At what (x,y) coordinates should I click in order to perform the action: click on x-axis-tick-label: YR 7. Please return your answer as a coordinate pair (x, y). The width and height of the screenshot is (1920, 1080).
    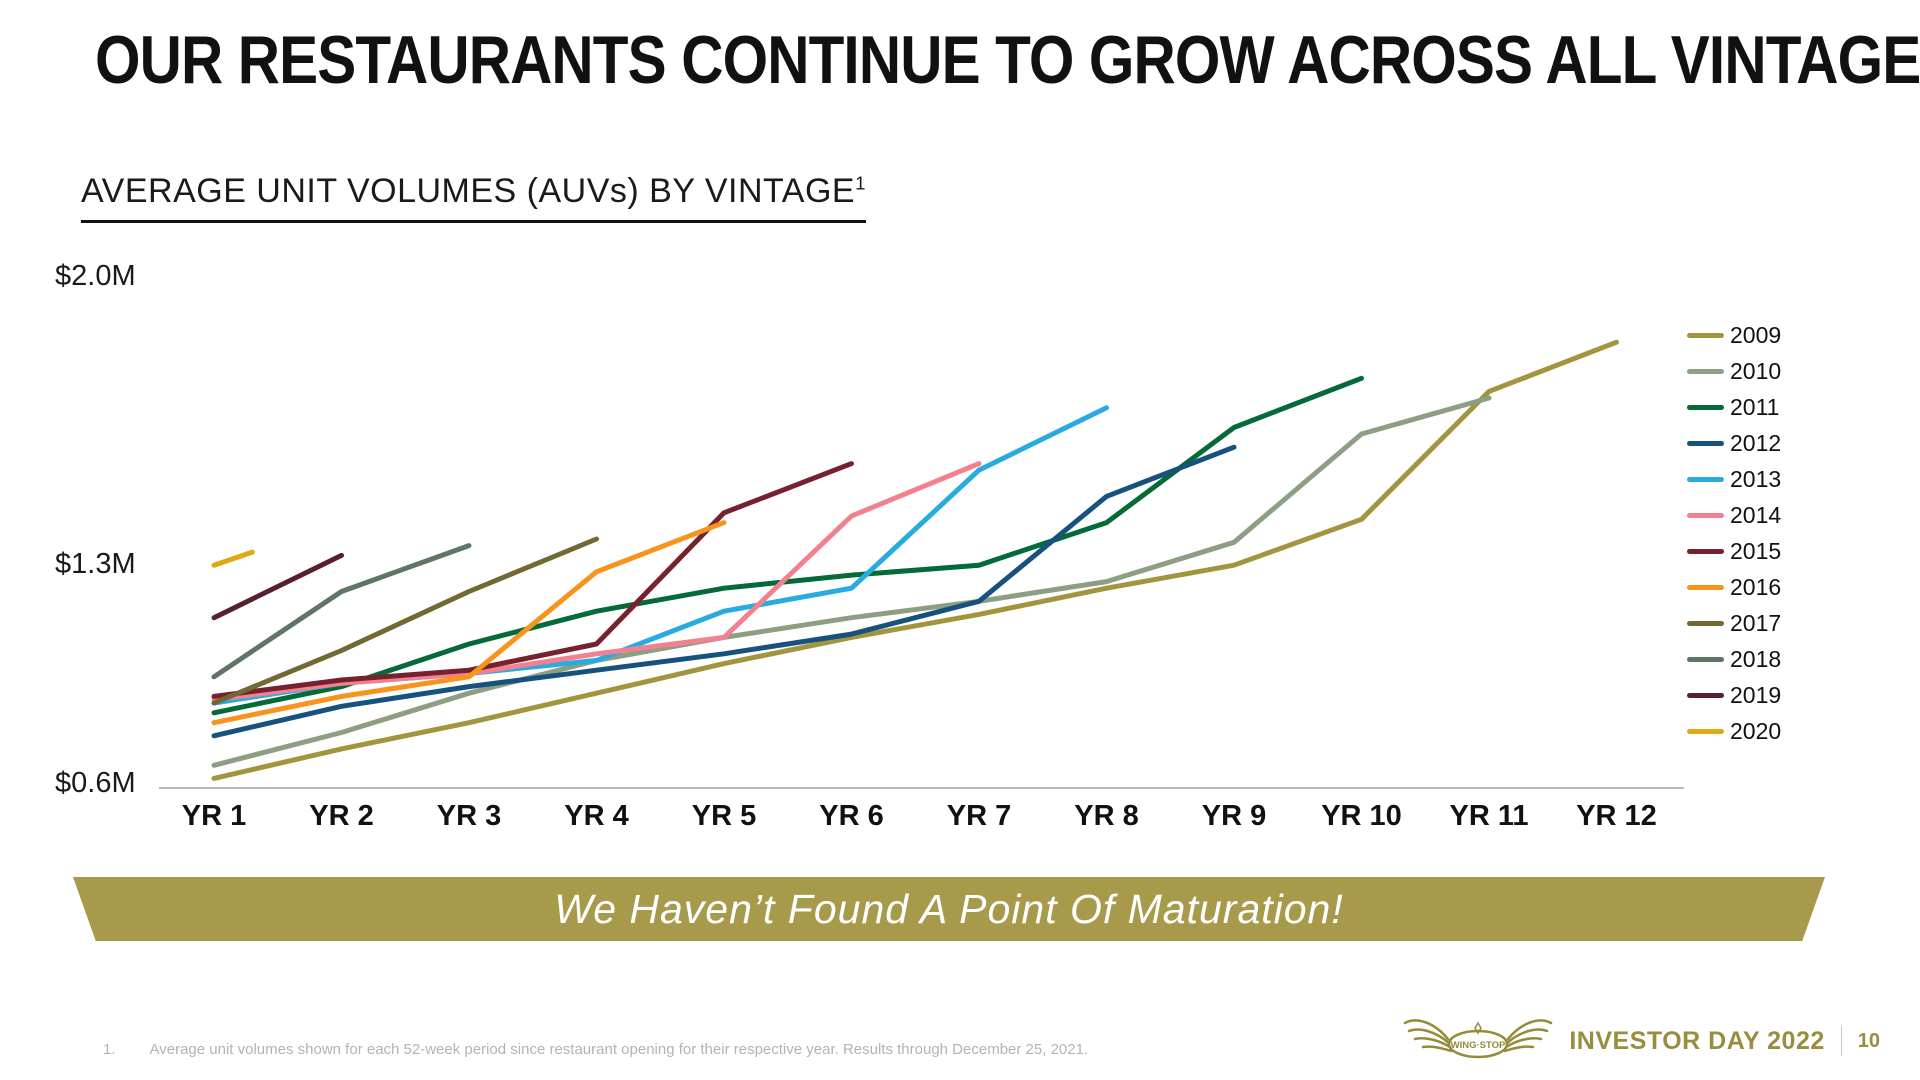
    Looking at the image, I should click on (979, 816).